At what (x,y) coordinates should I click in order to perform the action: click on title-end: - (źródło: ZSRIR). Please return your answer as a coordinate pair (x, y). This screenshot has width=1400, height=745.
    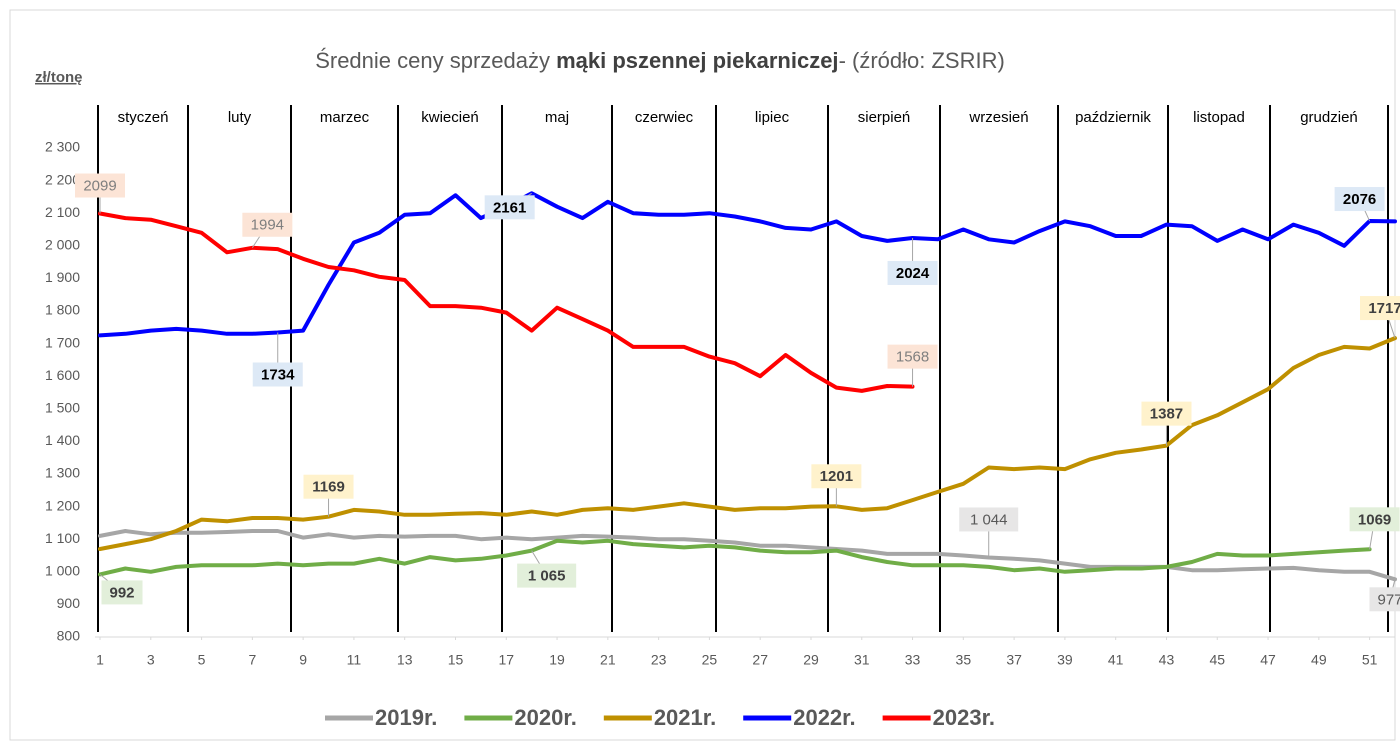
    Looking at the image, I should click on (922, 60).